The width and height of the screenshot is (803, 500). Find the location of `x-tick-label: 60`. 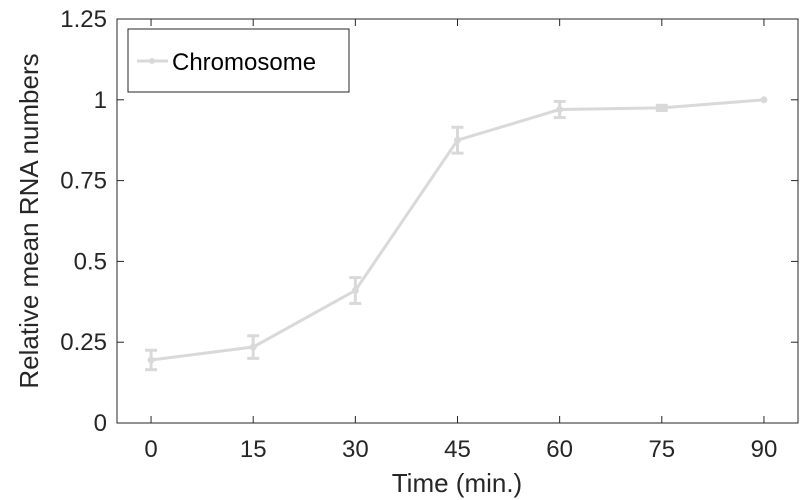

x-tick-label: 60 is located at coordinates (559, 449).